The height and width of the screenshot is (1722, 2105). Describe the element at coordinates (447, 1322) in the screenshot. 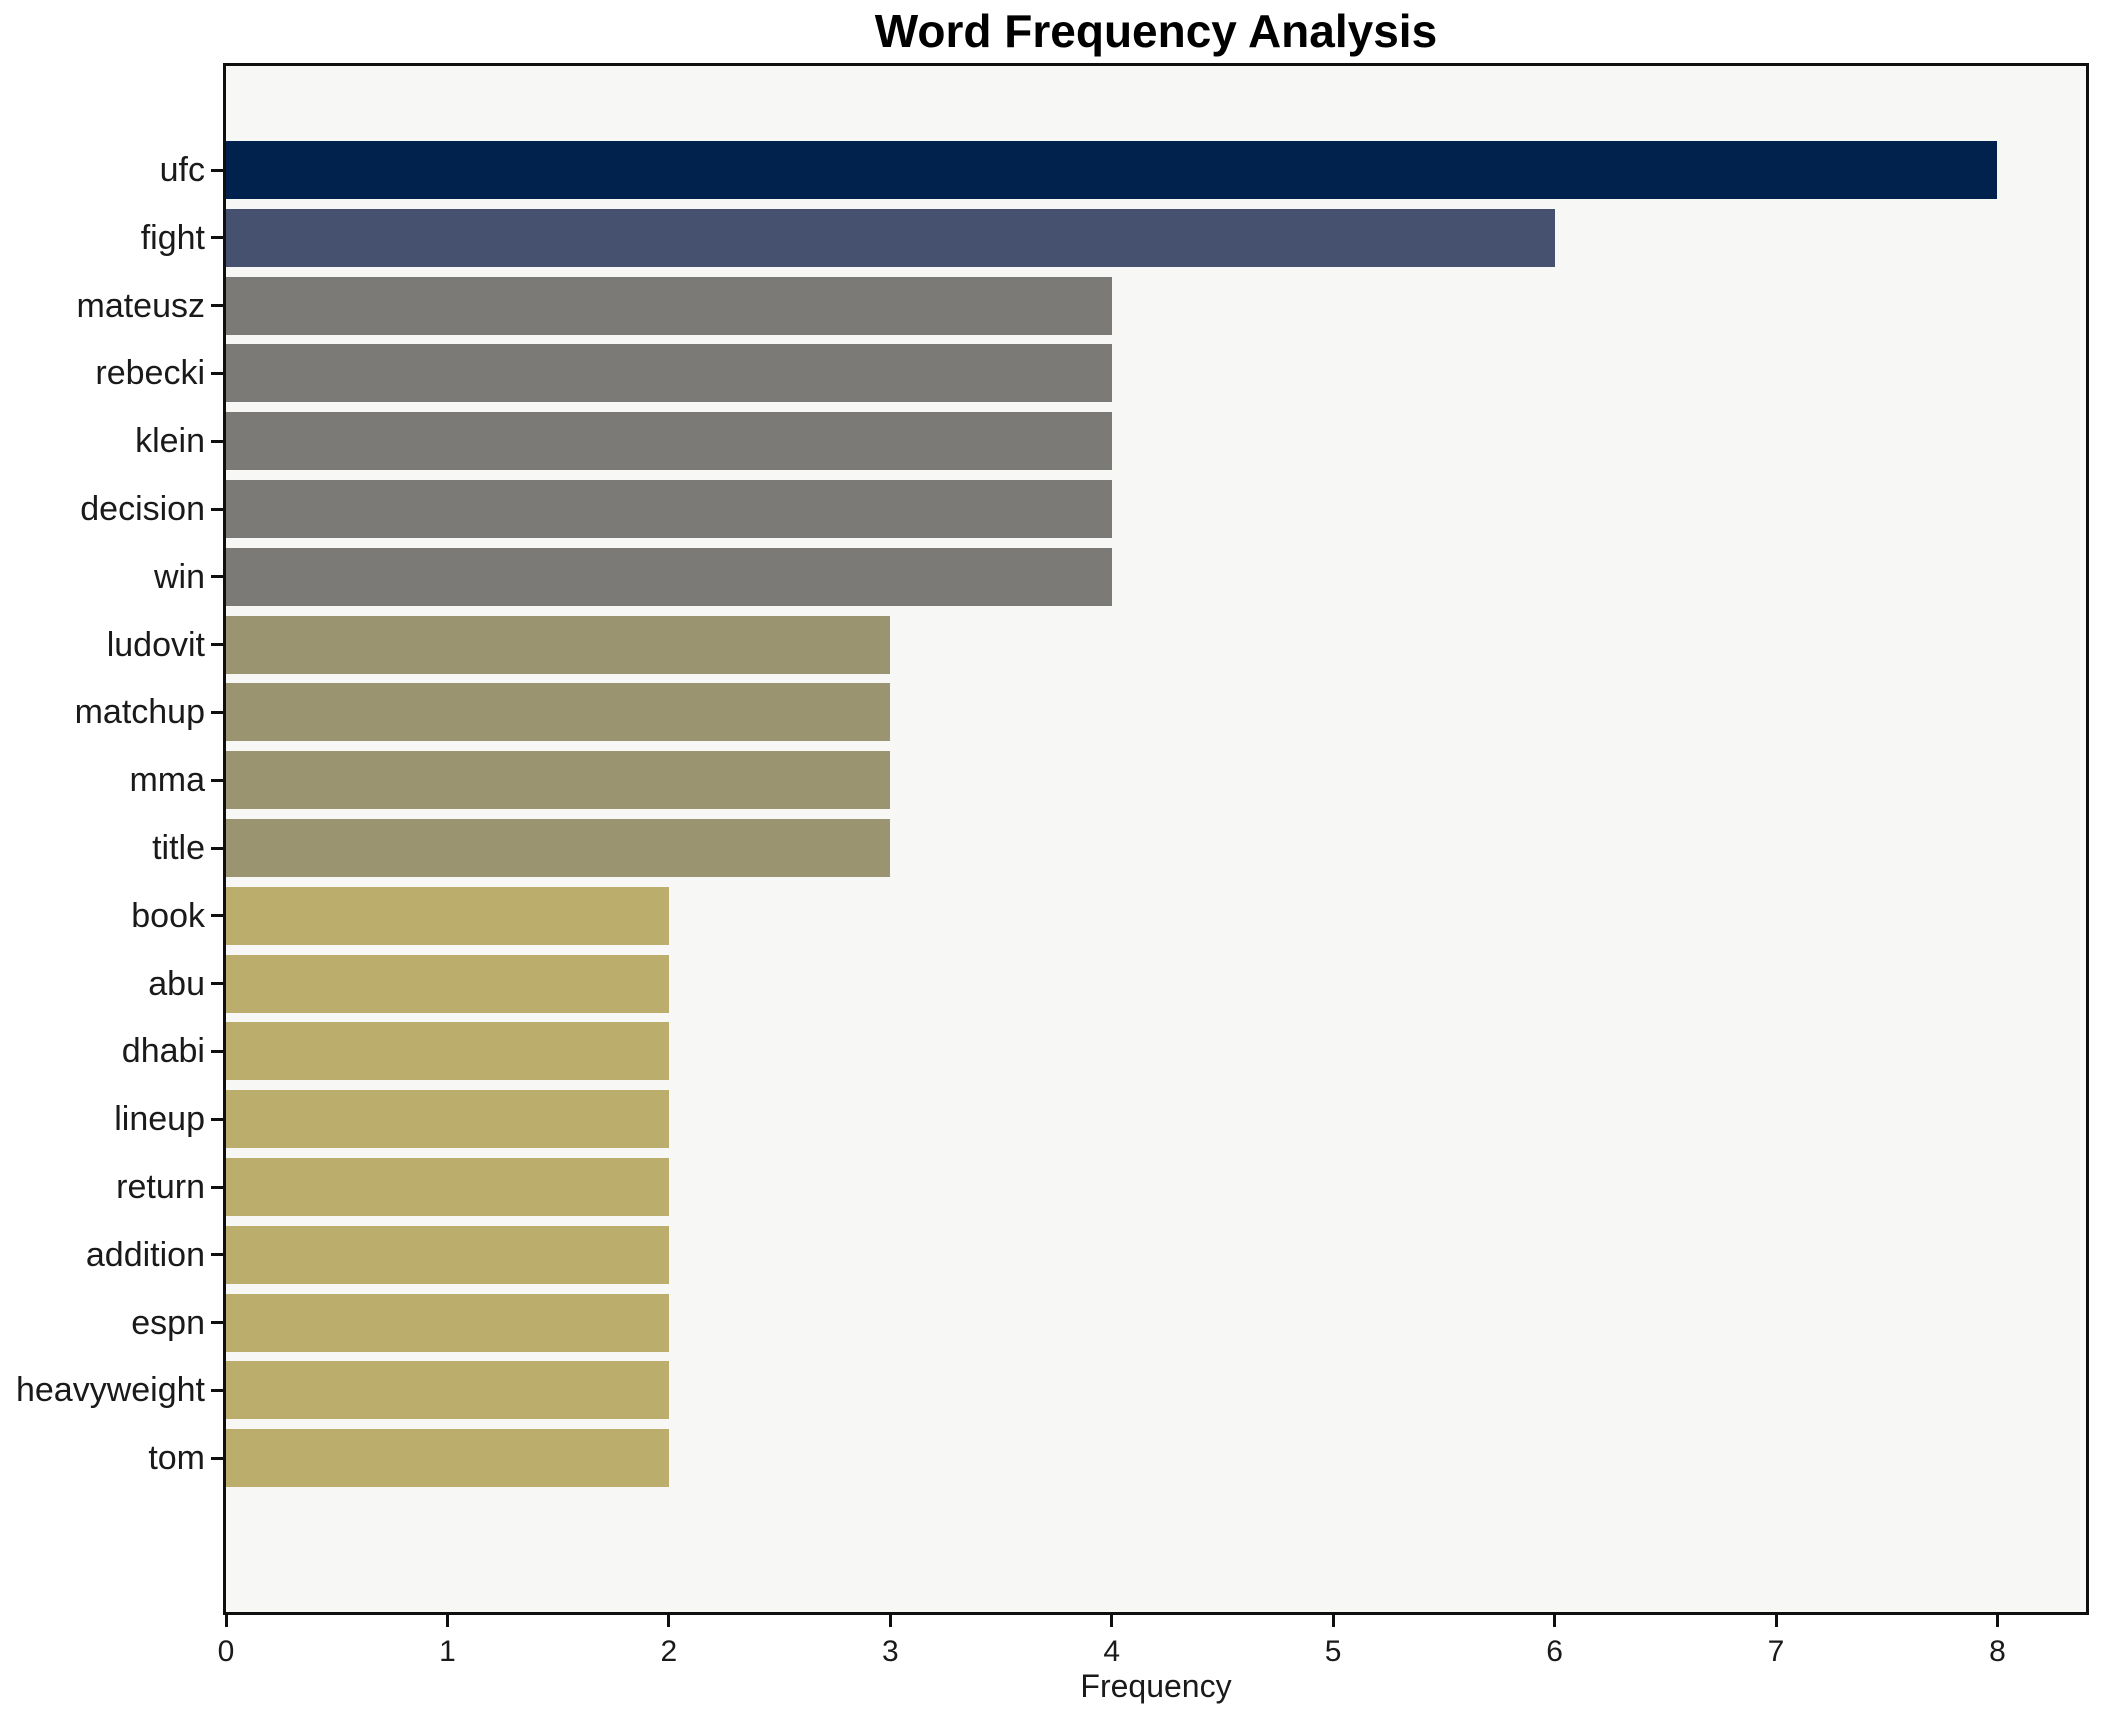

I see `bar-espn` at that location.